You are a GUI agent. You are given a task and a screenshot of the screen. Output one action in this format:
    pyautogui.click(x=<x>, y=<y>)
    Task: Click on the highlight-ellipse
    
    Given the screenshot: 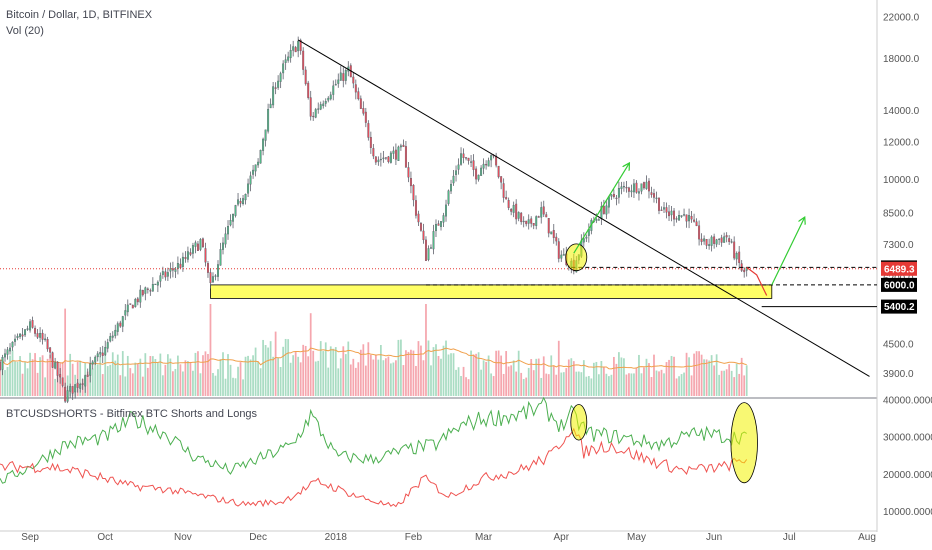 What is the action you would take?
    pyautogui.click(x=576, y=257)
    